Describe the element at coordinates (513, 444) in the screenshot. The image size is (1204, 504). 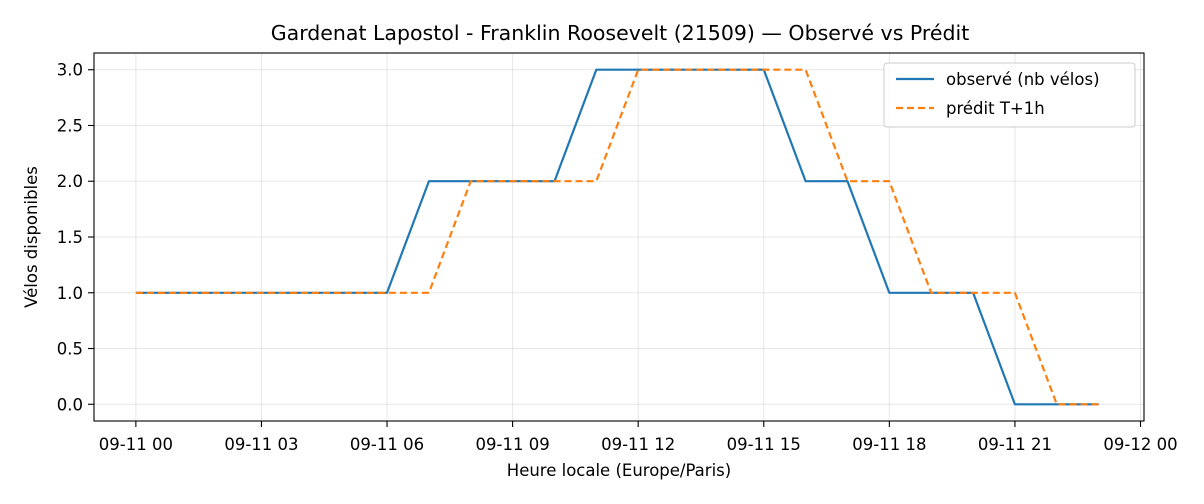
I see `x-tick-label: 09-11 09` at that location.